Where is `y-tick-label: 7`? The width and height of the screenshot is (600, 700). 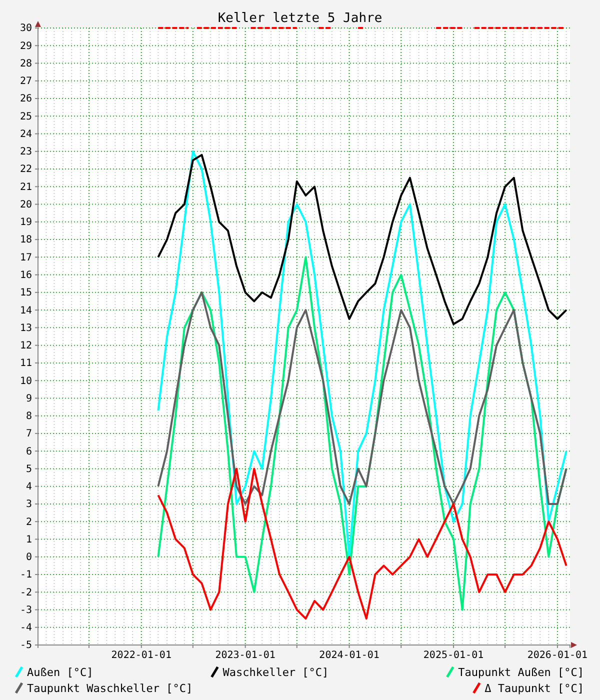
y-tick-label: 7 is located at coordinates (29, 434).